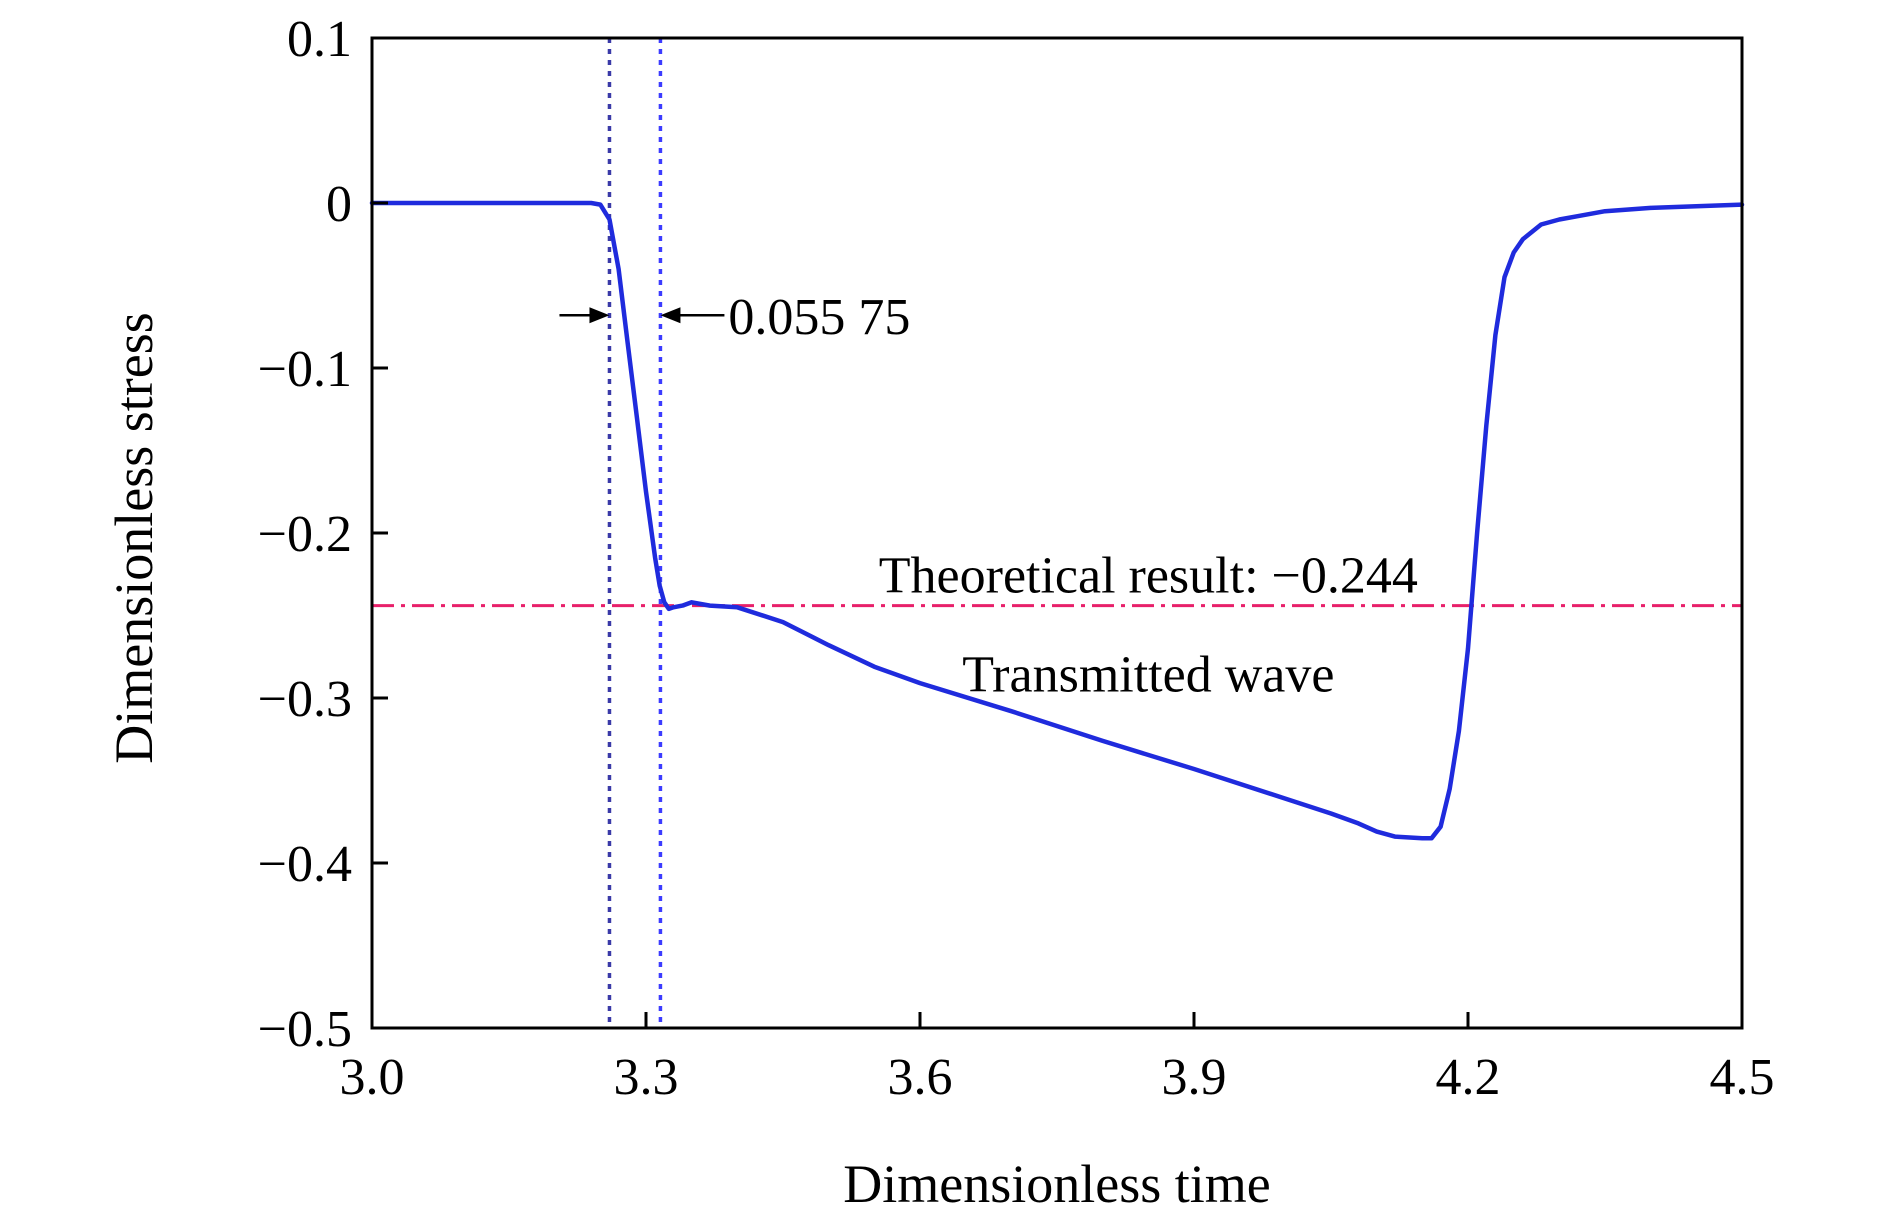  Describe the element at coordinates (305, 699) in the screenshot. I see `y-tick-label: −0.3` at that location.